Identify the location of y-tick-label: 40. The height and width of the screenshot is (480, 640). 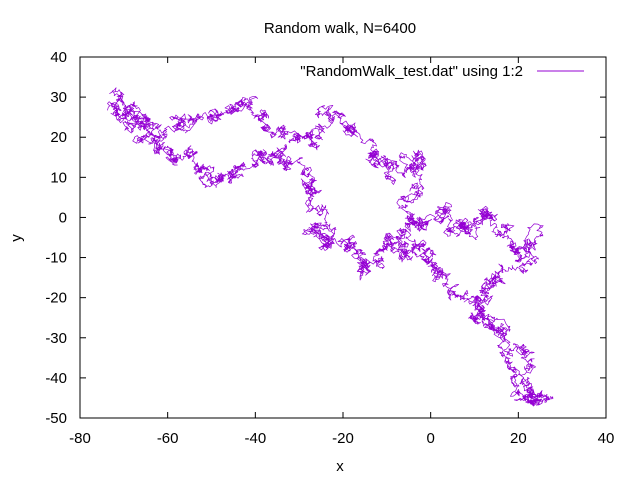
(58, 57).